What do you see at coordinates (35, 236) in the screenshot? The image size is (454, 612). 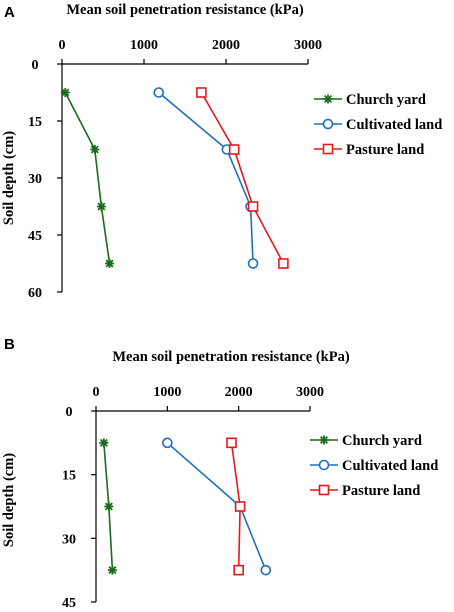 I see `panel-a-y-tick-label: 45` at bounding box center [35, 236].